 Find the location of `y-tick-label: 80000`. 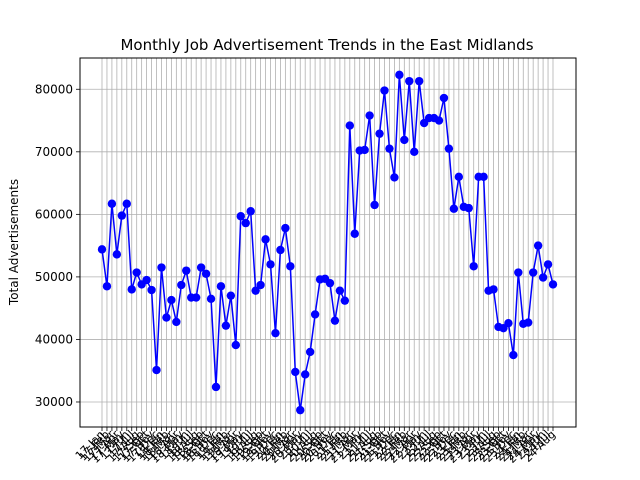

y-tick-label: 80000 is located at coordinates (54, 89).